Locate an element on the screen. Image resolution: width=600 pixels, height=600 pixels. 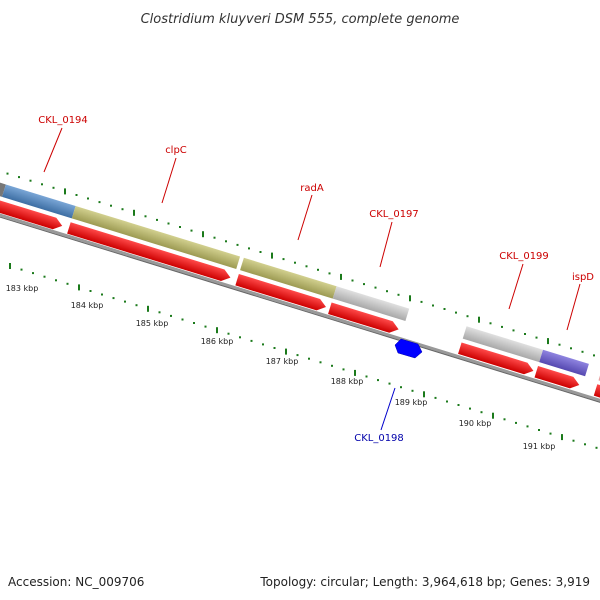
kbp-label: 191 kbp is located at coordinates (539, 446).